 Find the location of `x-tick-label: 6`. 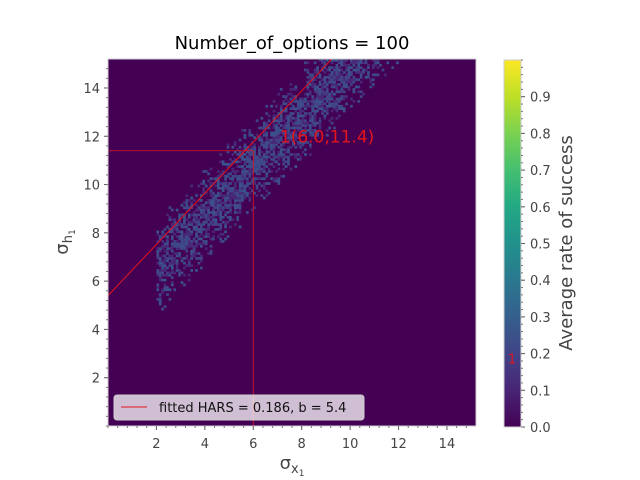

x-tick-label: 6 is located at coordinates (253, 444).